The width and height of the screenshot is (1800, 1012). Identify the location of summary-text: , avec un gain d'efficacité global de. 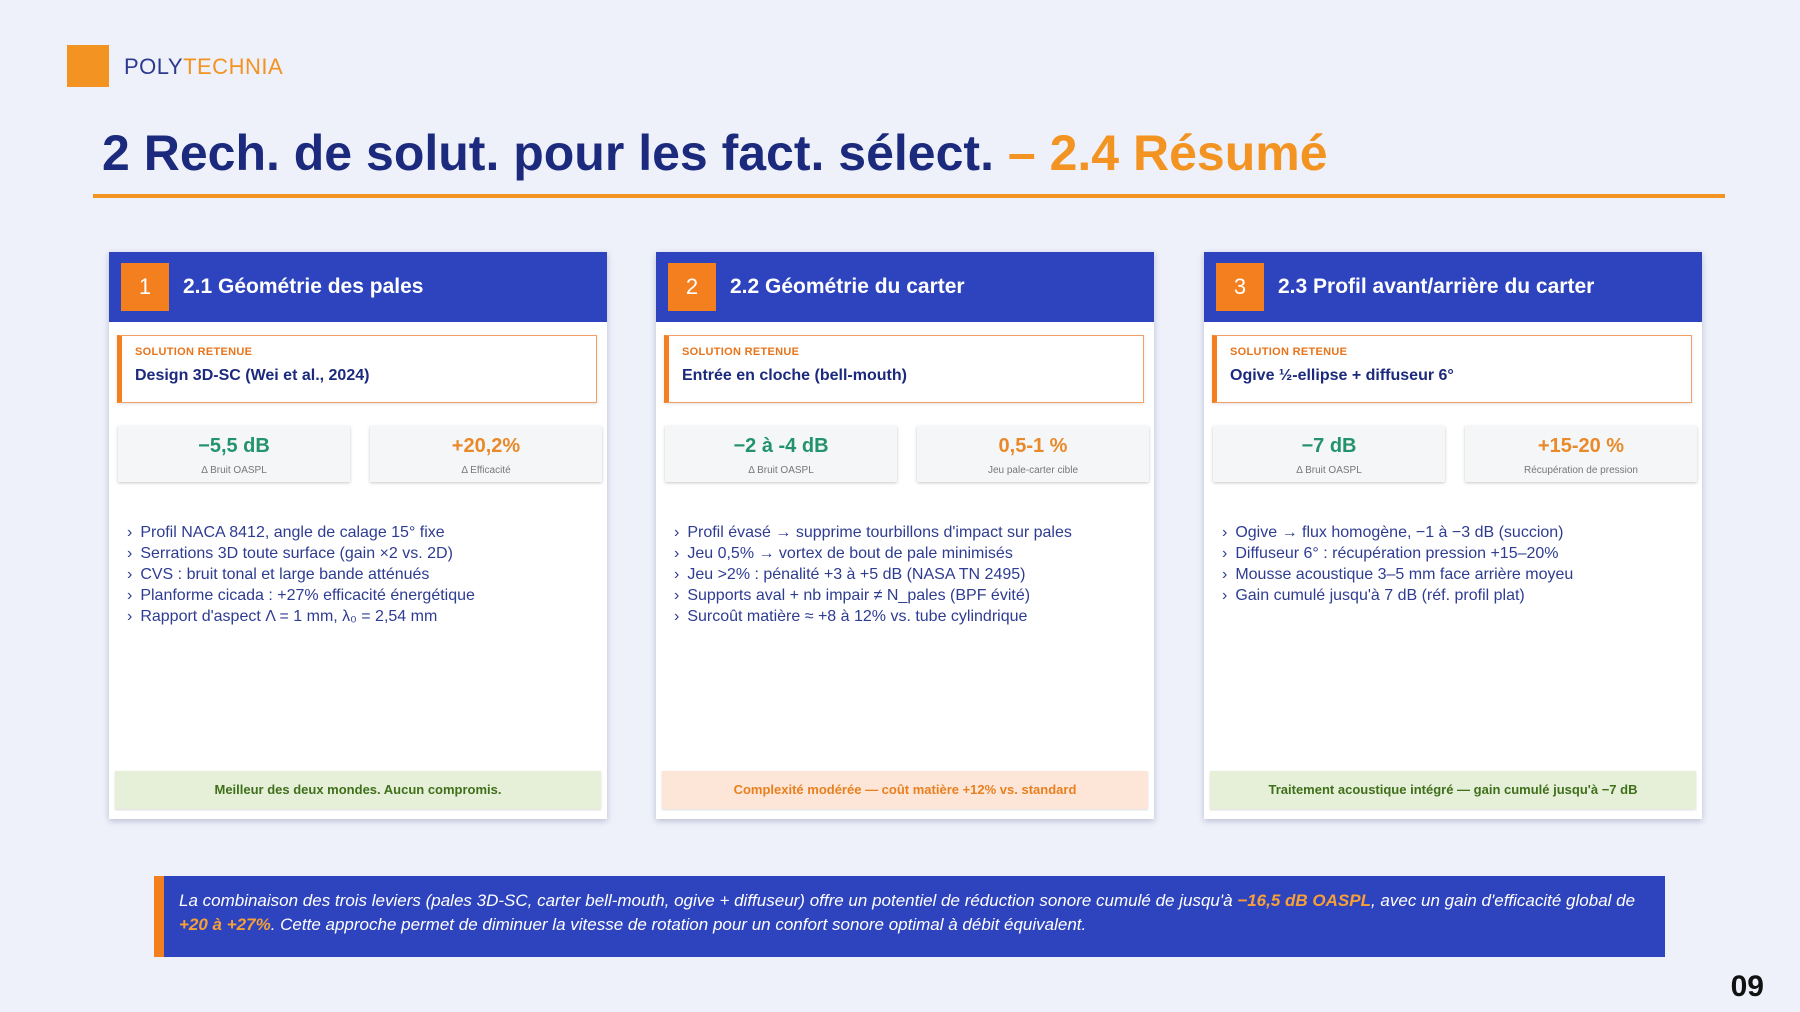
(1503, 900).